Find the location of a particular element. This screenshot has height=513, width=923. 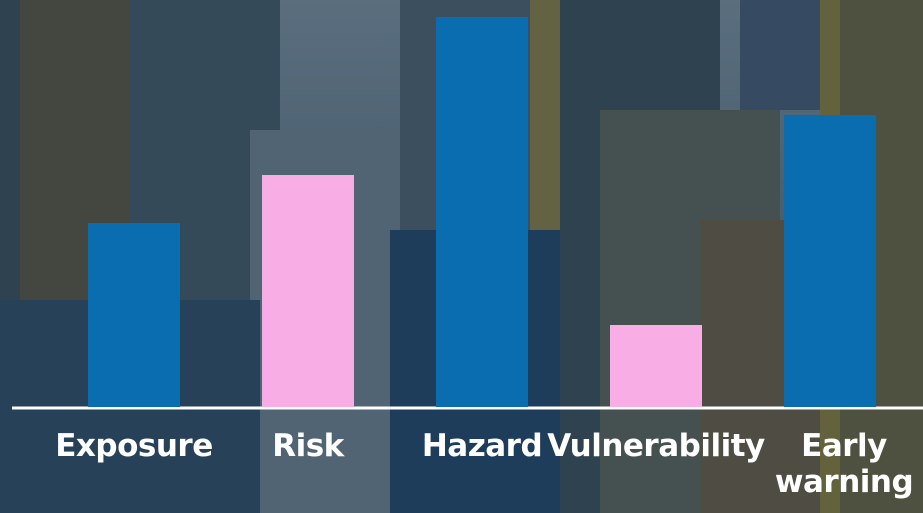

category-label: Early warning is located at coordinates (844, 464).